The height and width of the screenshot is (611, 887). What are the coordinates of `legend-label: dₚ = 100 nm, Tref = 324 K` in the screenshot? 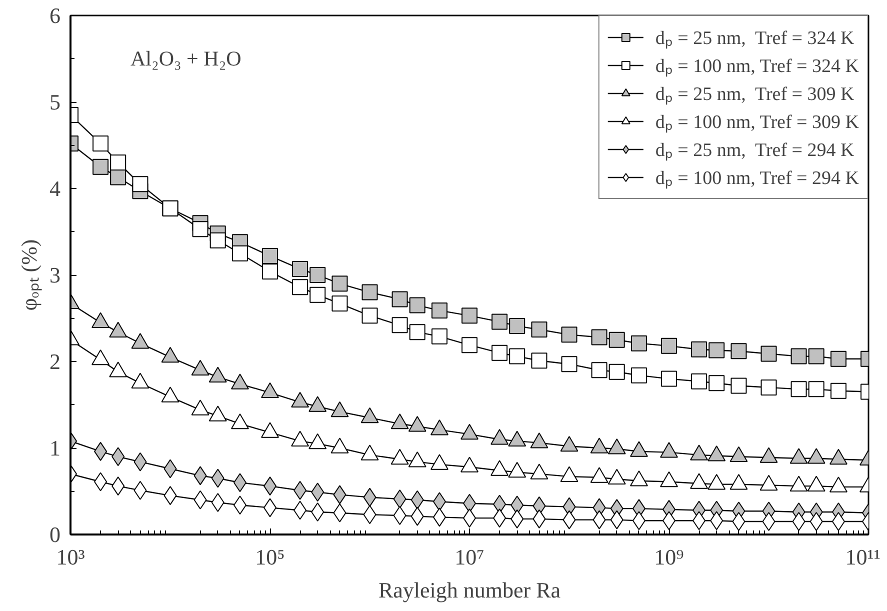 It's located at (757, 66).